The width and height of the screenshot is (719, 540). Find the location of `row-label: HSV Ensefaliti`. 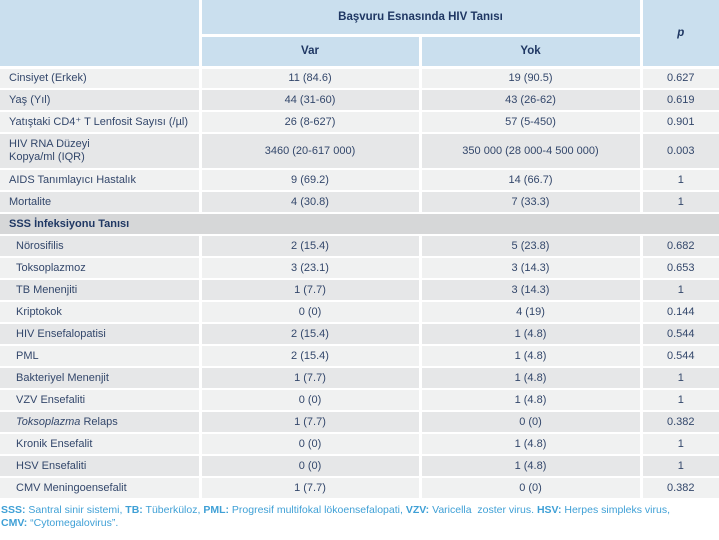

row-label: HSV Ensefaliti is located at coordinates (101, 466).